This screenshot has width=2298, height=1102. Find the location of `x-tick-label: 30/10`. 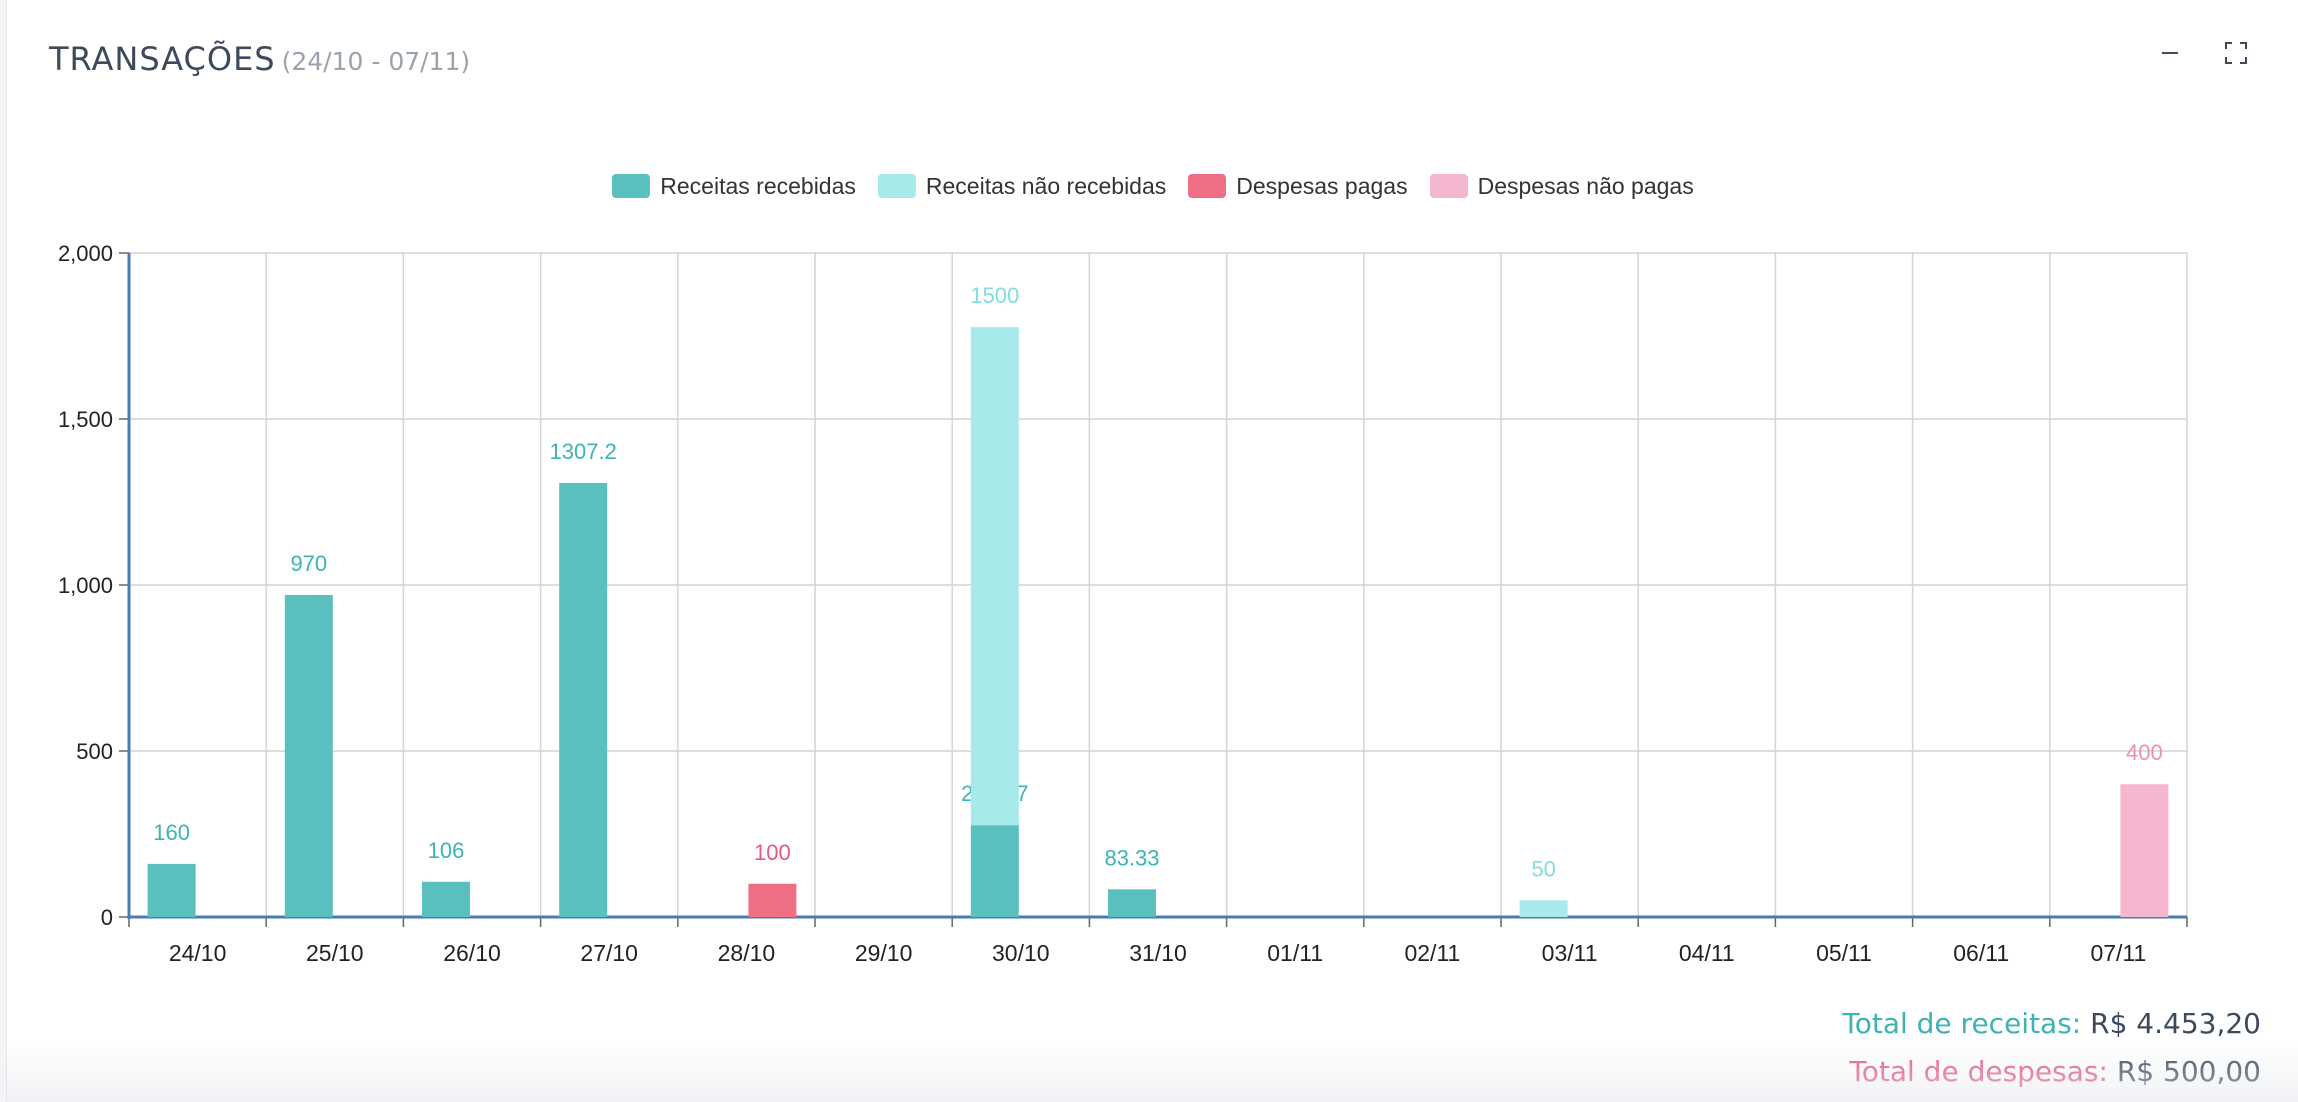

x-tick-label: 30/10 is located at coordinates (1021, 953).